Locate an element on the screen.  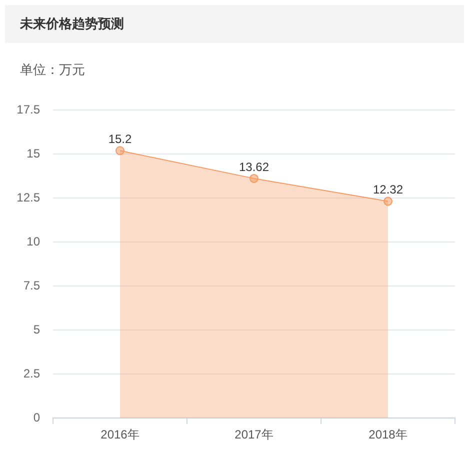
data-label: 12.32 is located at coordinates (388, 189).